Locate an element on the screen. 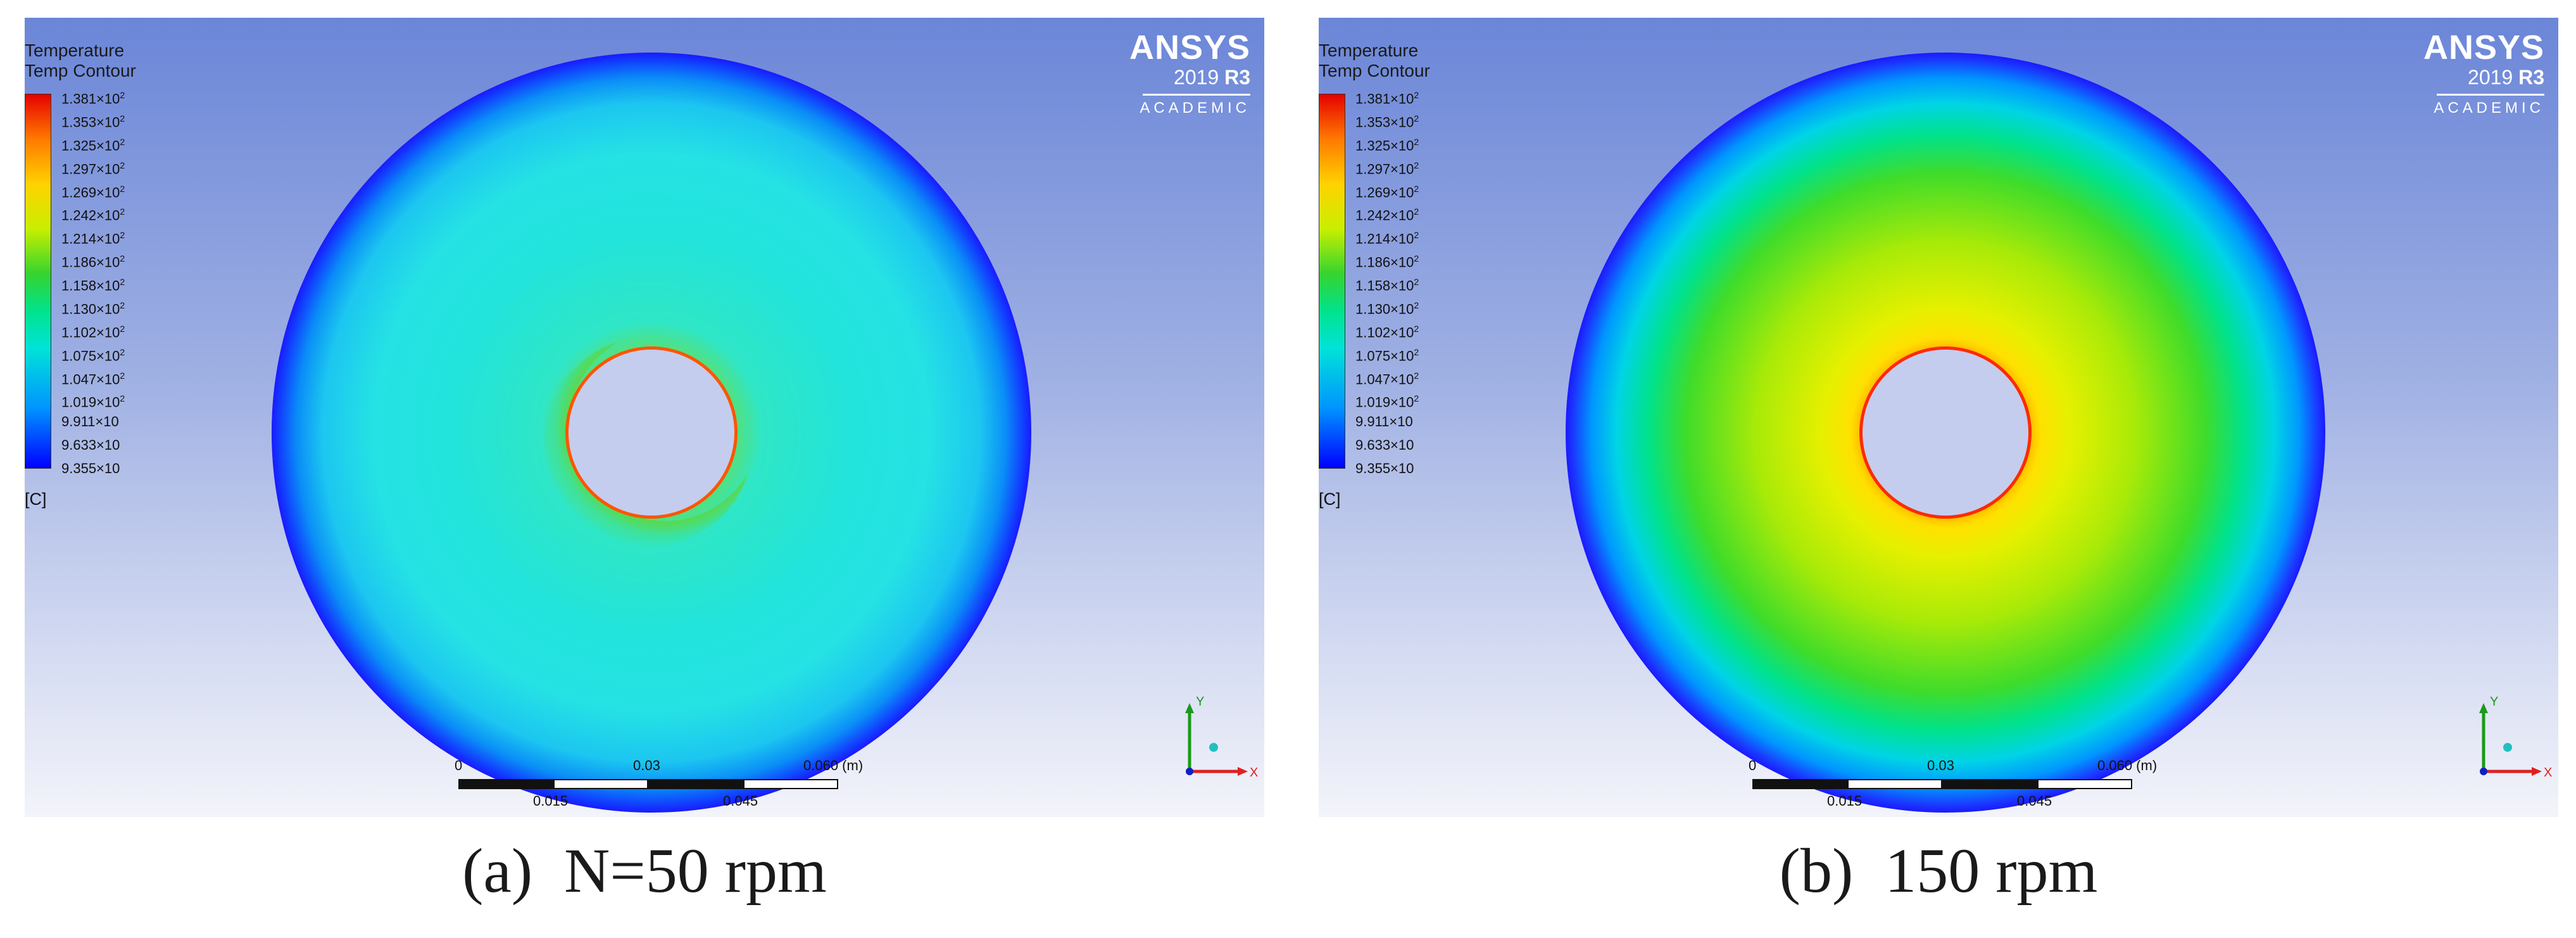  caption-50rpm: (a) N=50 rpm is located at coordinates (644, 871).